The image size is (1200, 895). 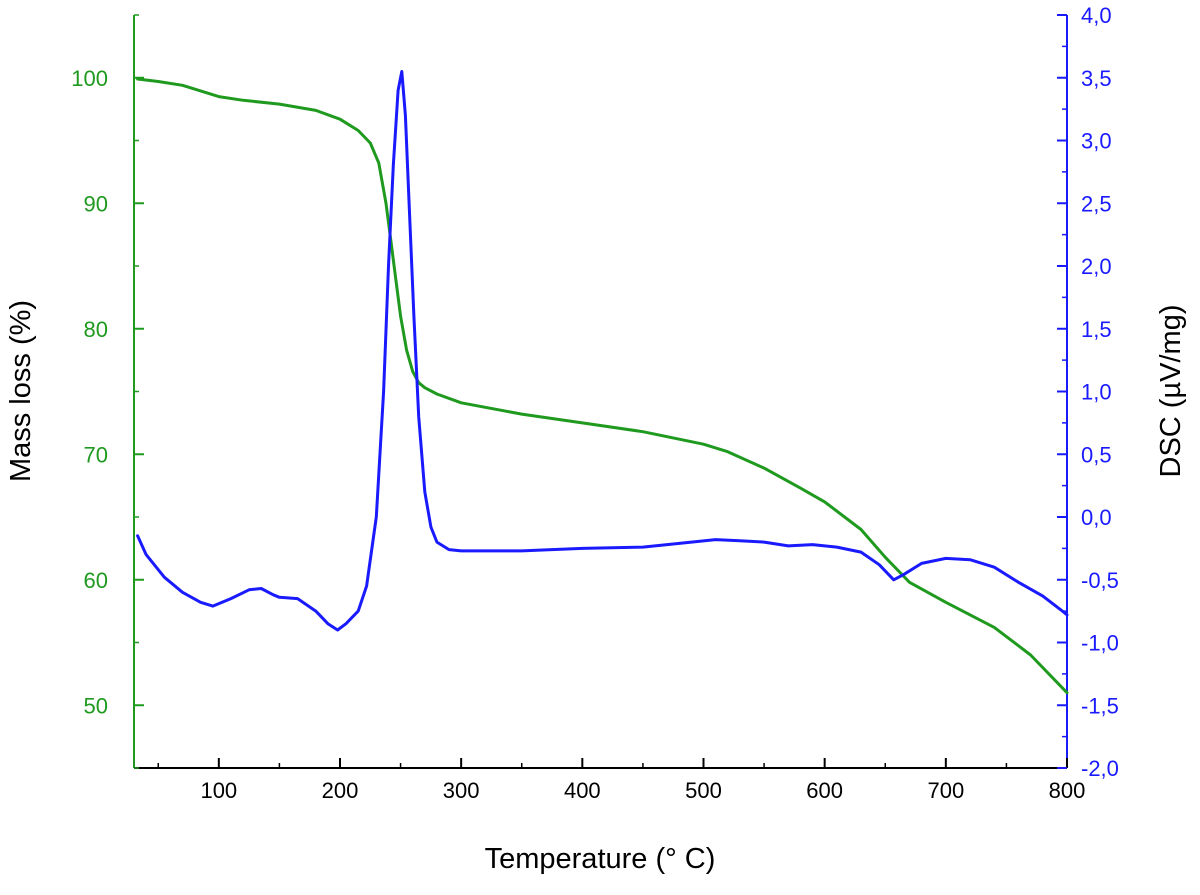 What do you see at coordinates (1096, 266) in the screenshot?
I see `right-y-tick-label: 2,0` at bounding box center [1096, 266].